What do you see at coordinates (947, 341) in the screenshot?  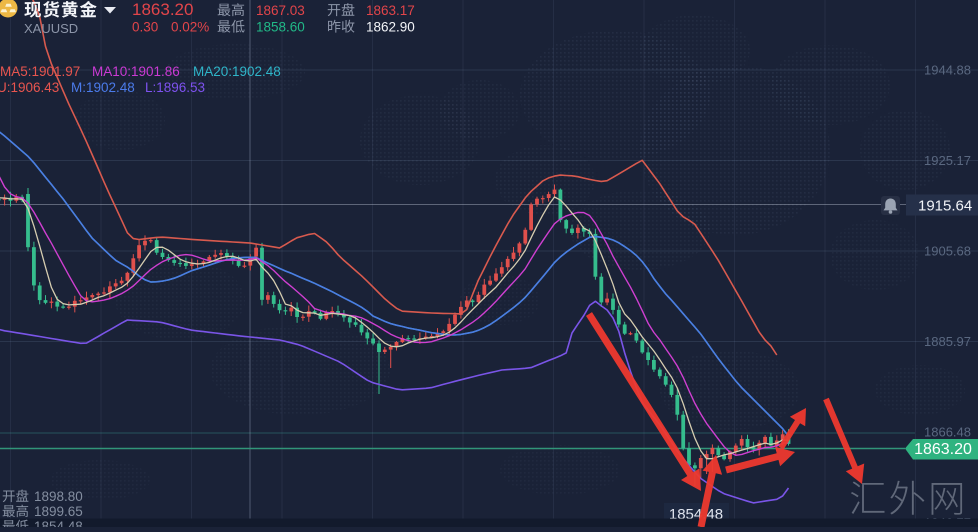 I see `svg-text: 1885.97` at bounding box center [947, 341].